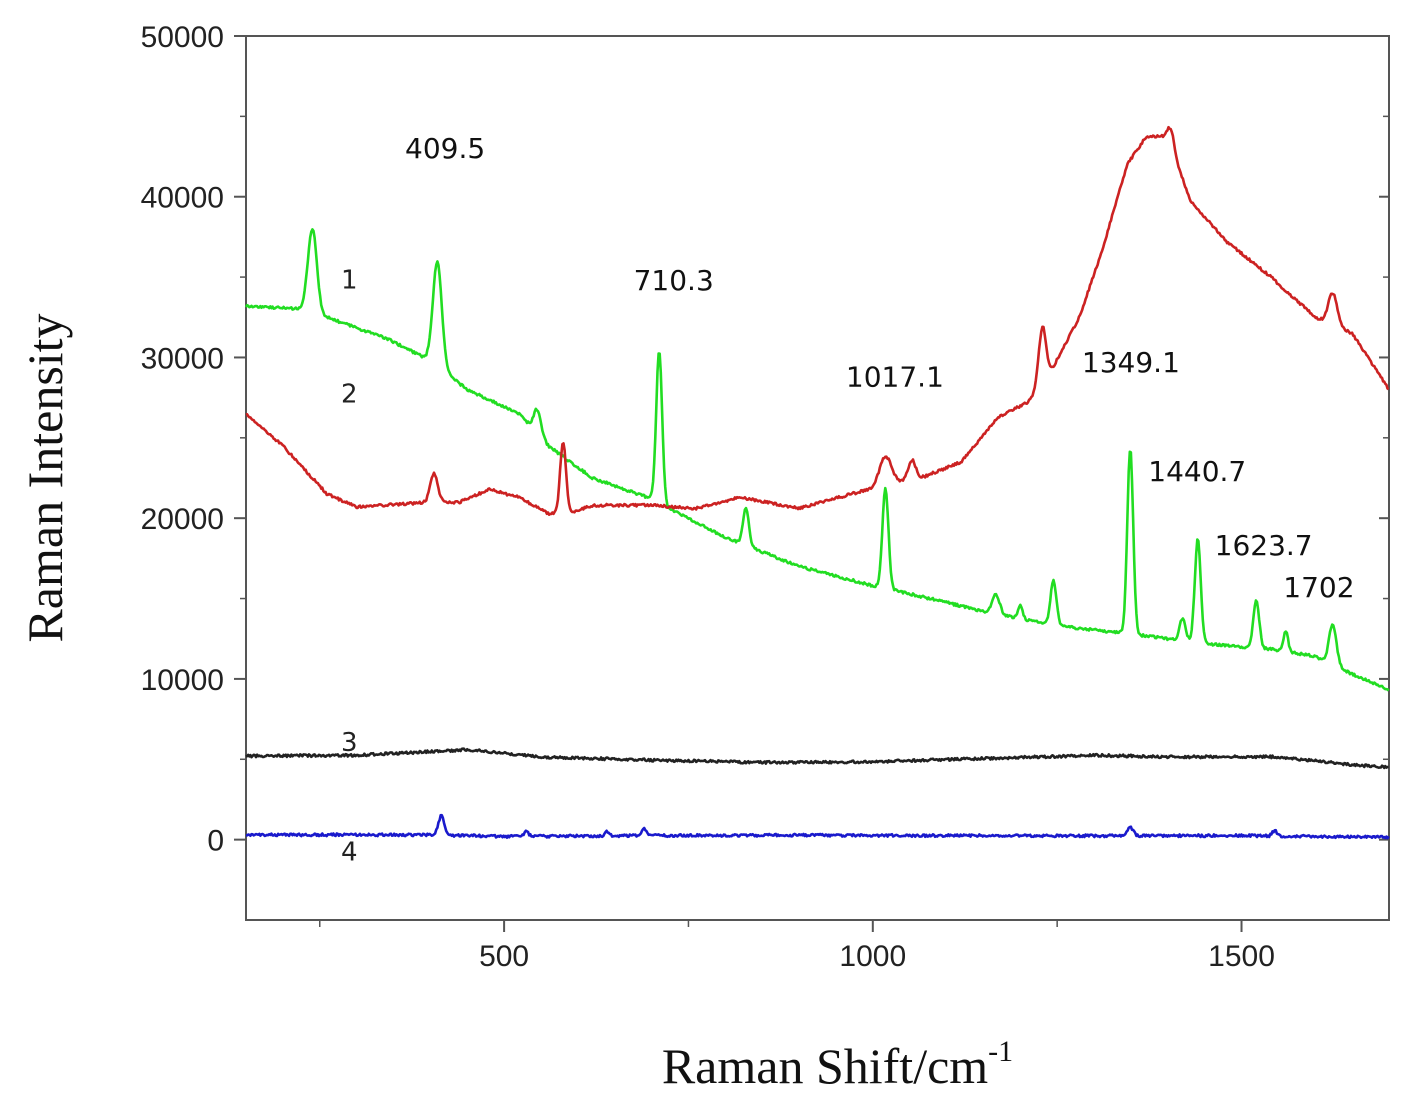  Describe the element at coordinates (182, 519) in the screenshot. I see `y-tick-label: 20000` at that location.